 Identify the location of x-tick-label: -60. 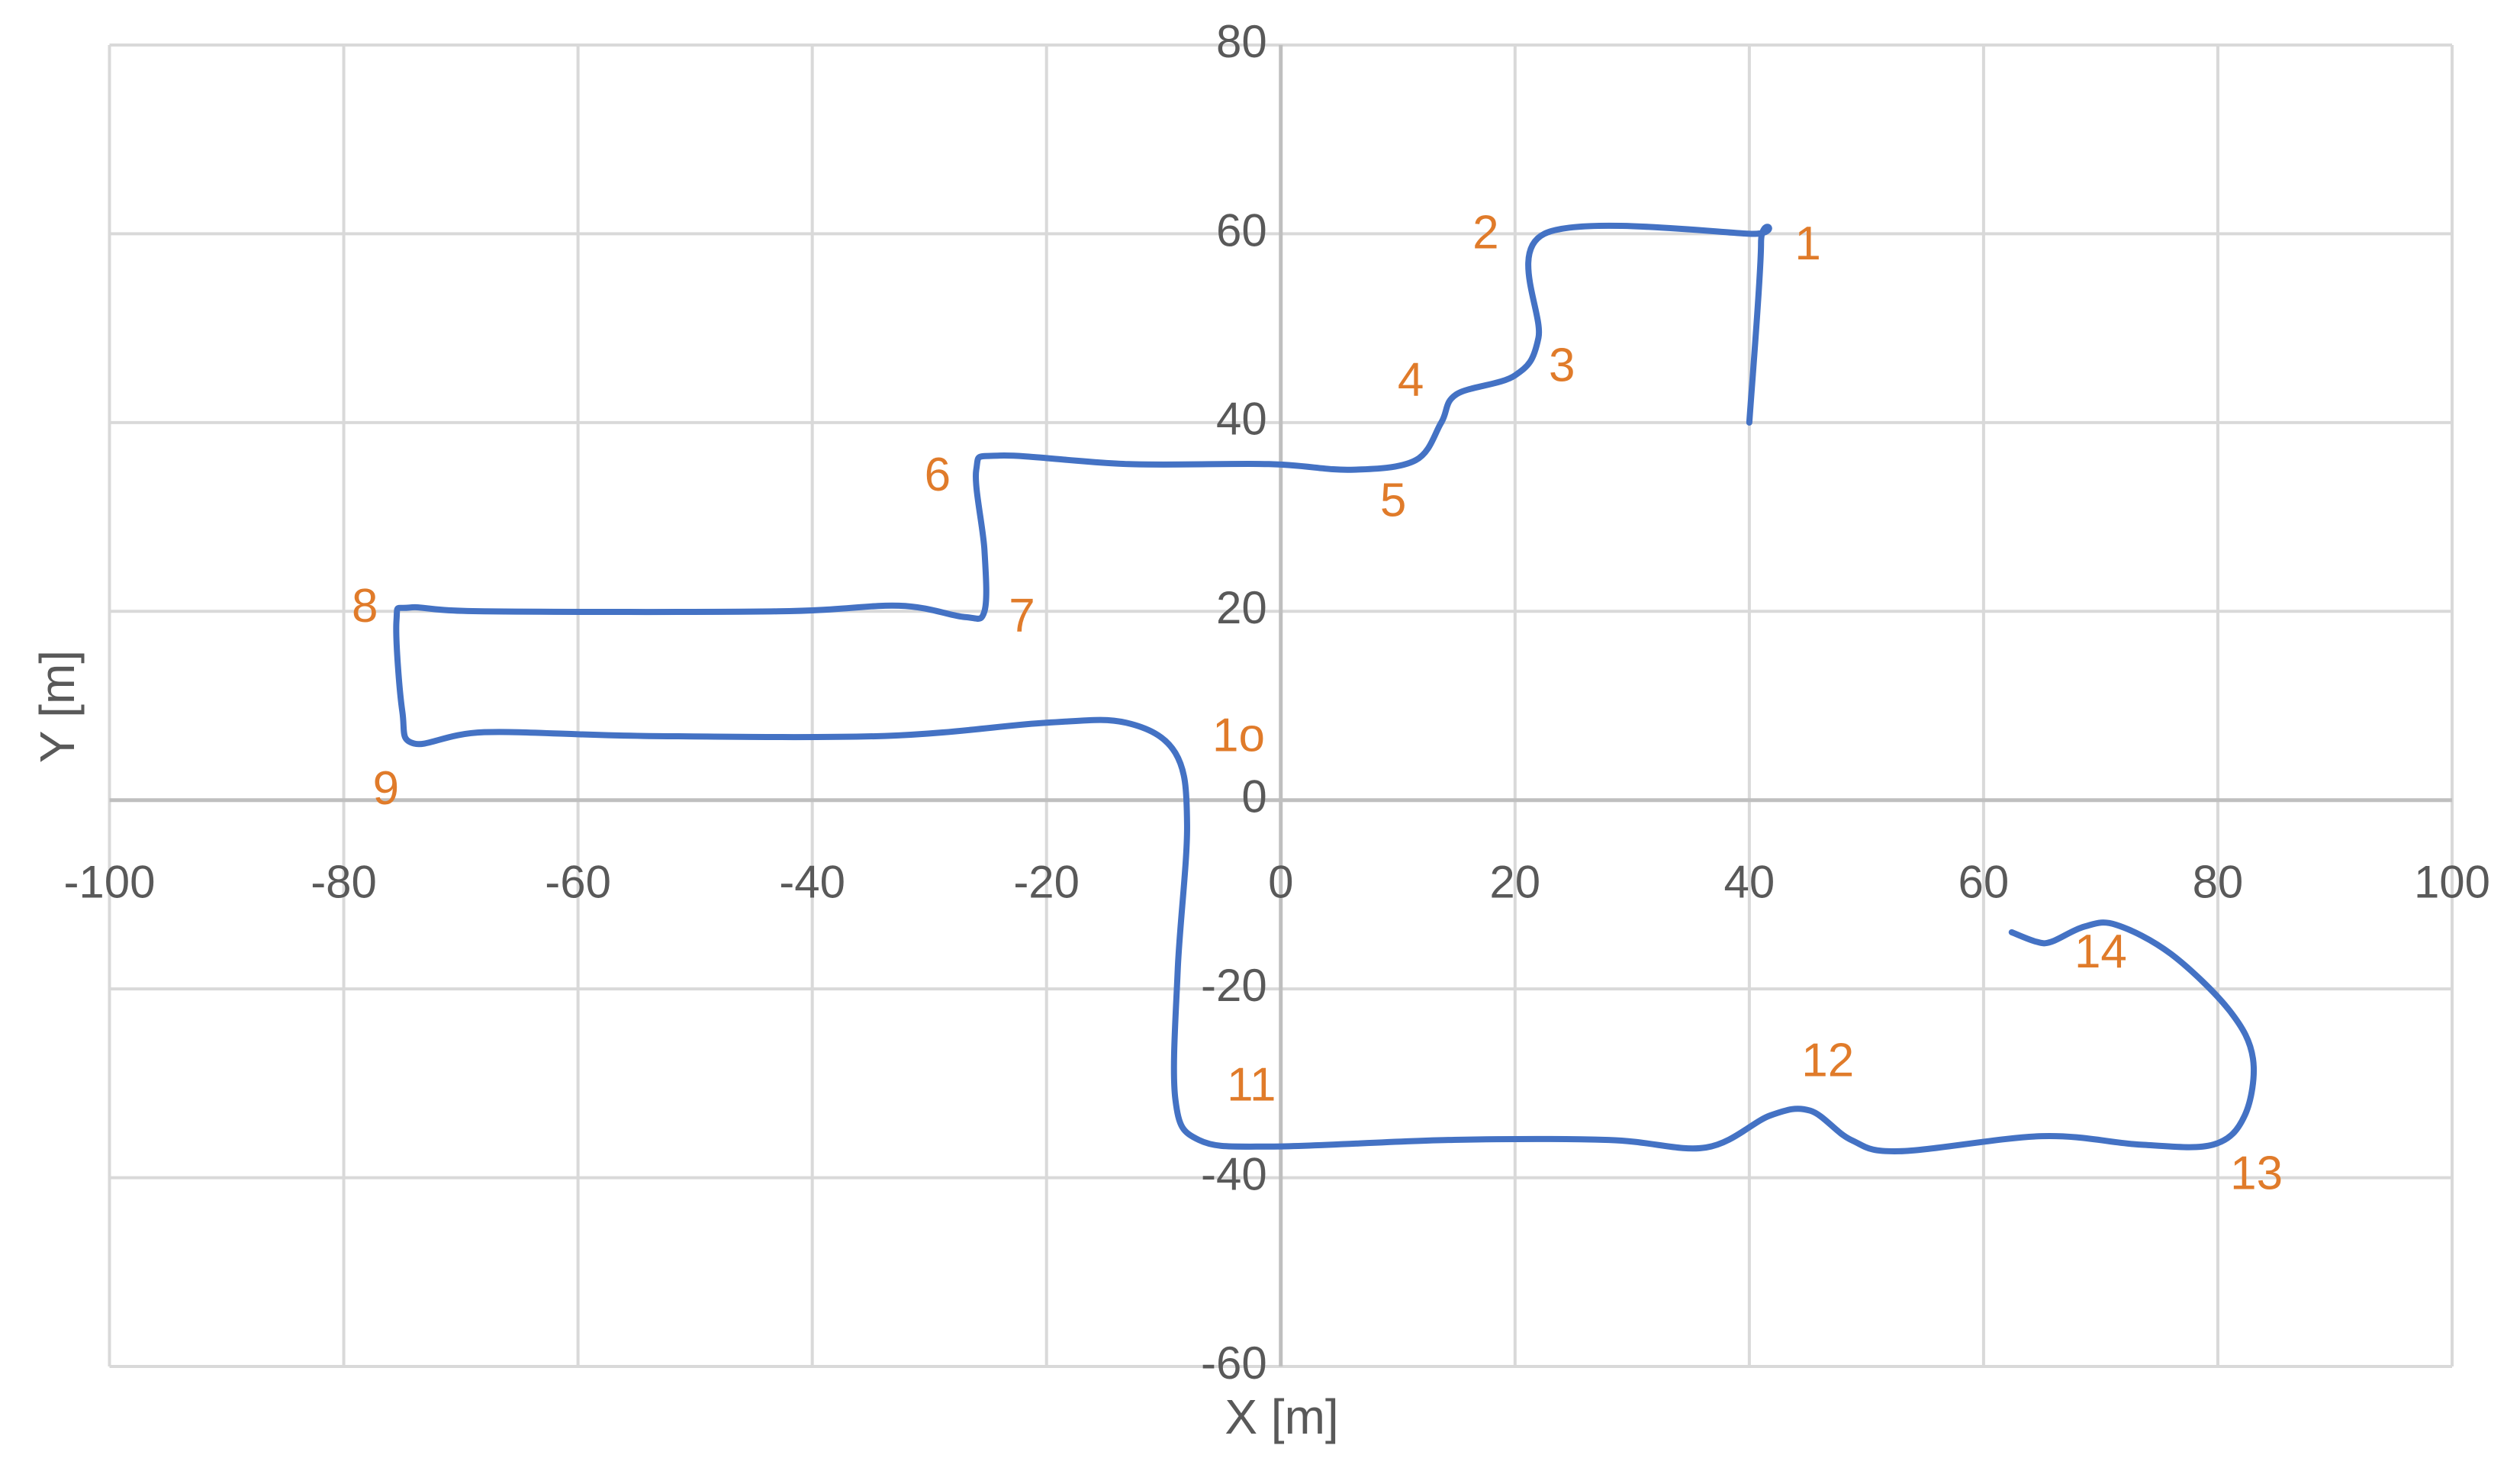
(578, 882).